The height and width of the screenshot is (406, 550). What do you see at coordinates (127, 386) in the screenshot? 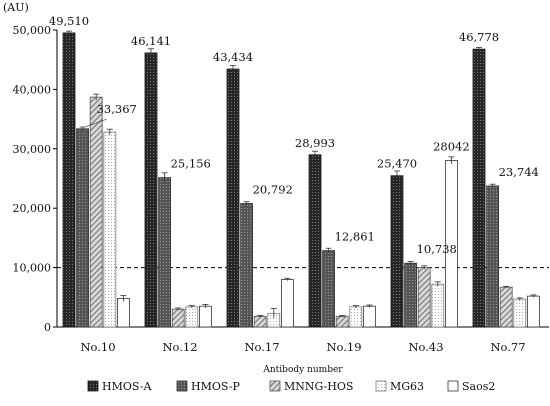
I see `legend-label-hmos-a: HMOS-A` at bounding box center [127, 386].